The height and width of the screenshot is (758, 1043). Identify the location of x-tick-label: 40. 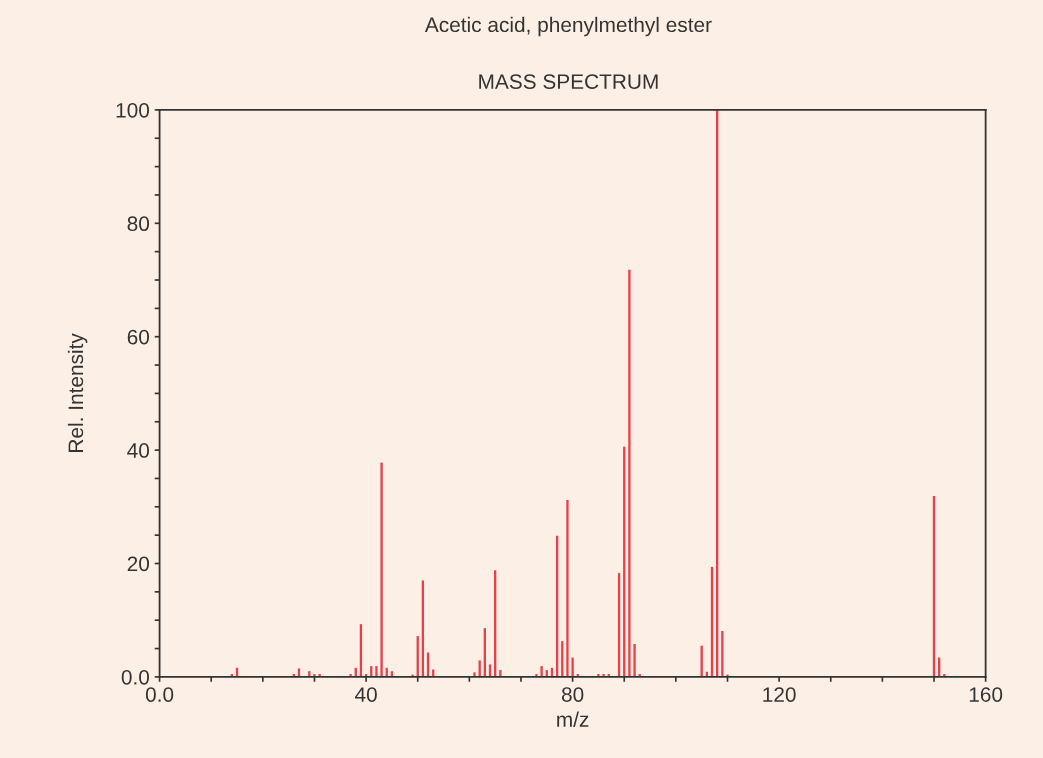
(365, 694).